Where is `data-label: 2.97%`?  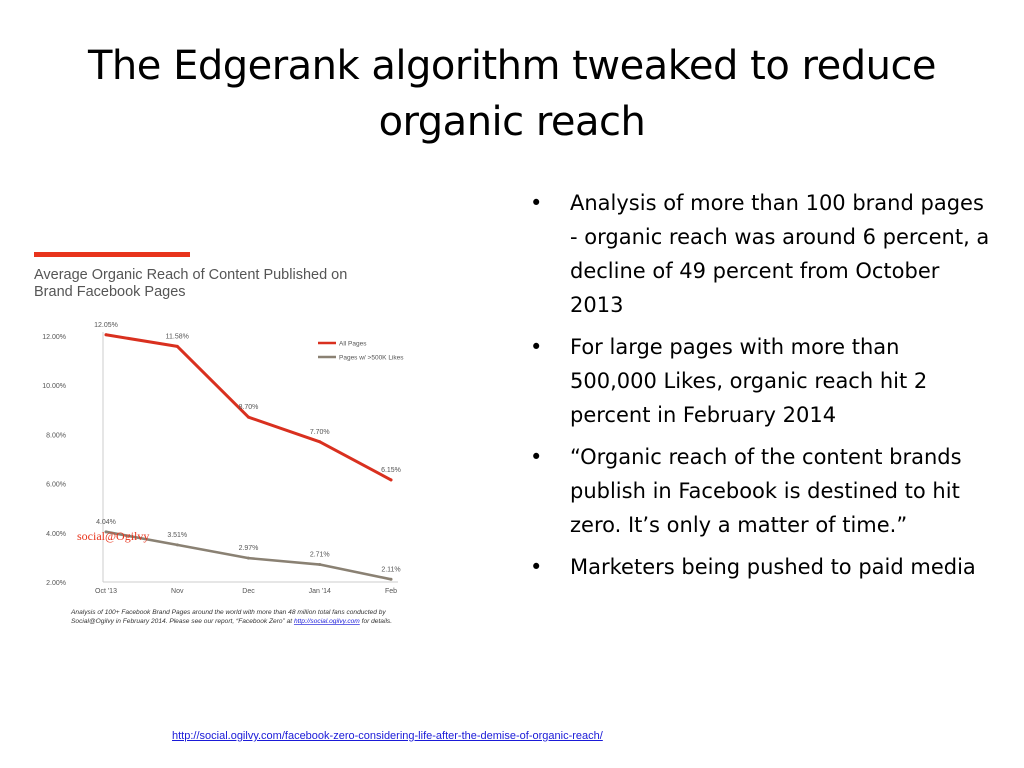
data-label: 2.97% is located at coordinates (249, 548).